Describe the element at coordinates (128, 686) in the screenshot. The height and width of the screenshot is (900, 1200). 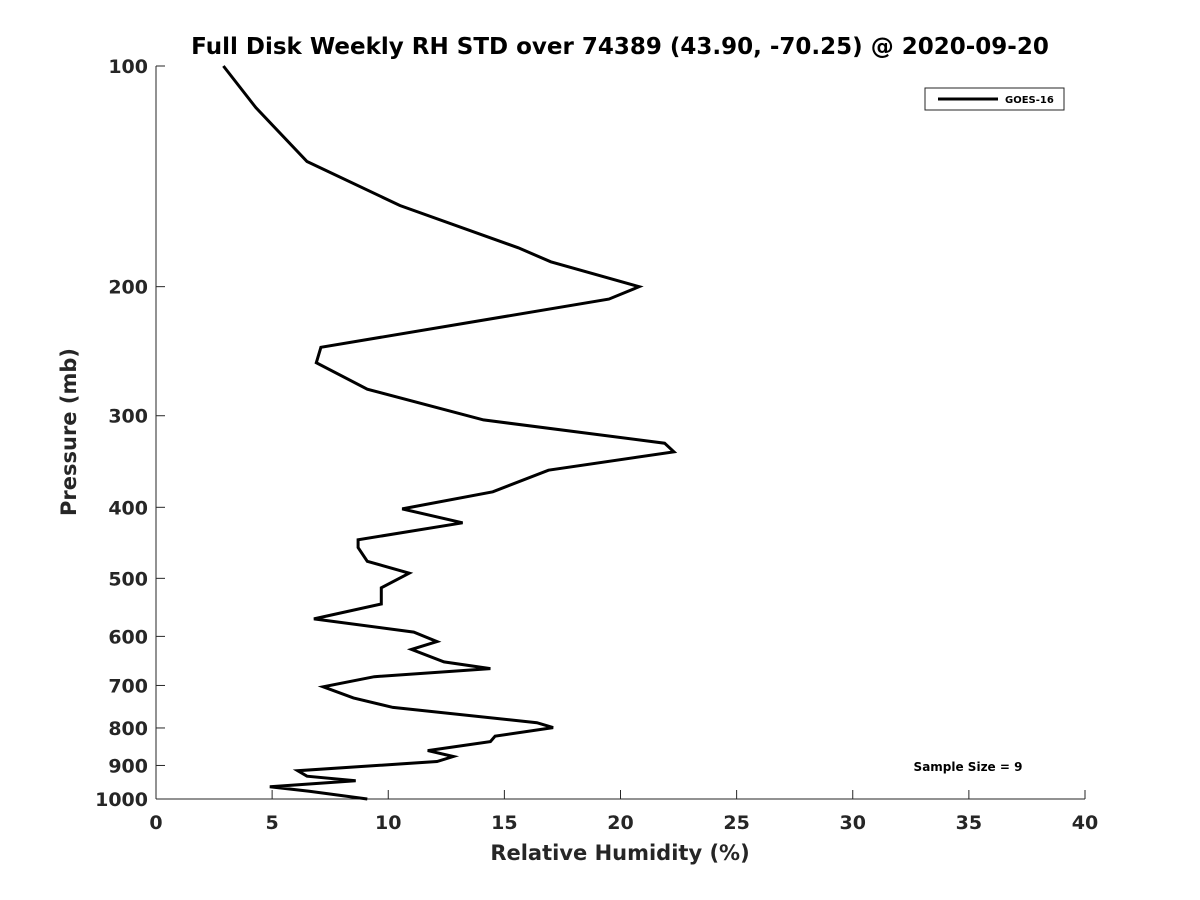
I see `y-tick-label: 700` at that location.